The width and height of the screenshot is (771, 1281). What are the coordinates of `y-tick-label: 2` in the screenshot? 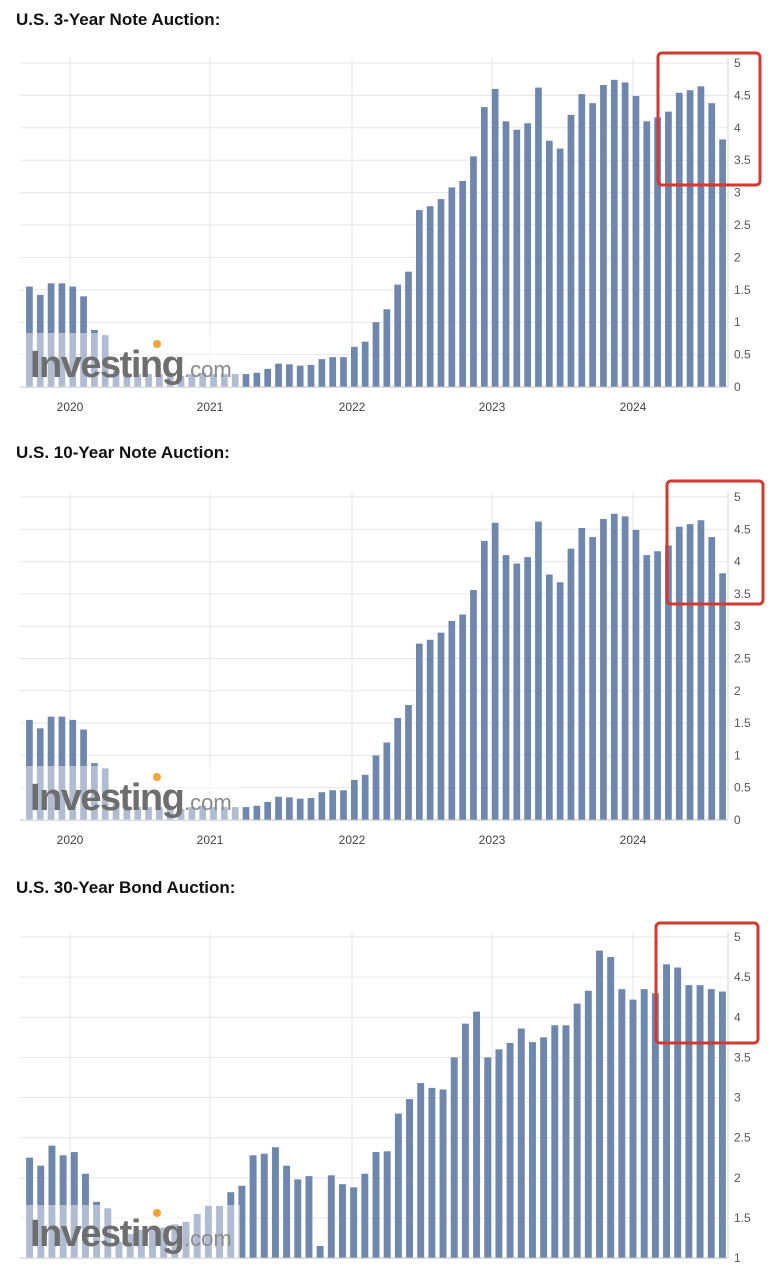 It's located at (737, 1178).